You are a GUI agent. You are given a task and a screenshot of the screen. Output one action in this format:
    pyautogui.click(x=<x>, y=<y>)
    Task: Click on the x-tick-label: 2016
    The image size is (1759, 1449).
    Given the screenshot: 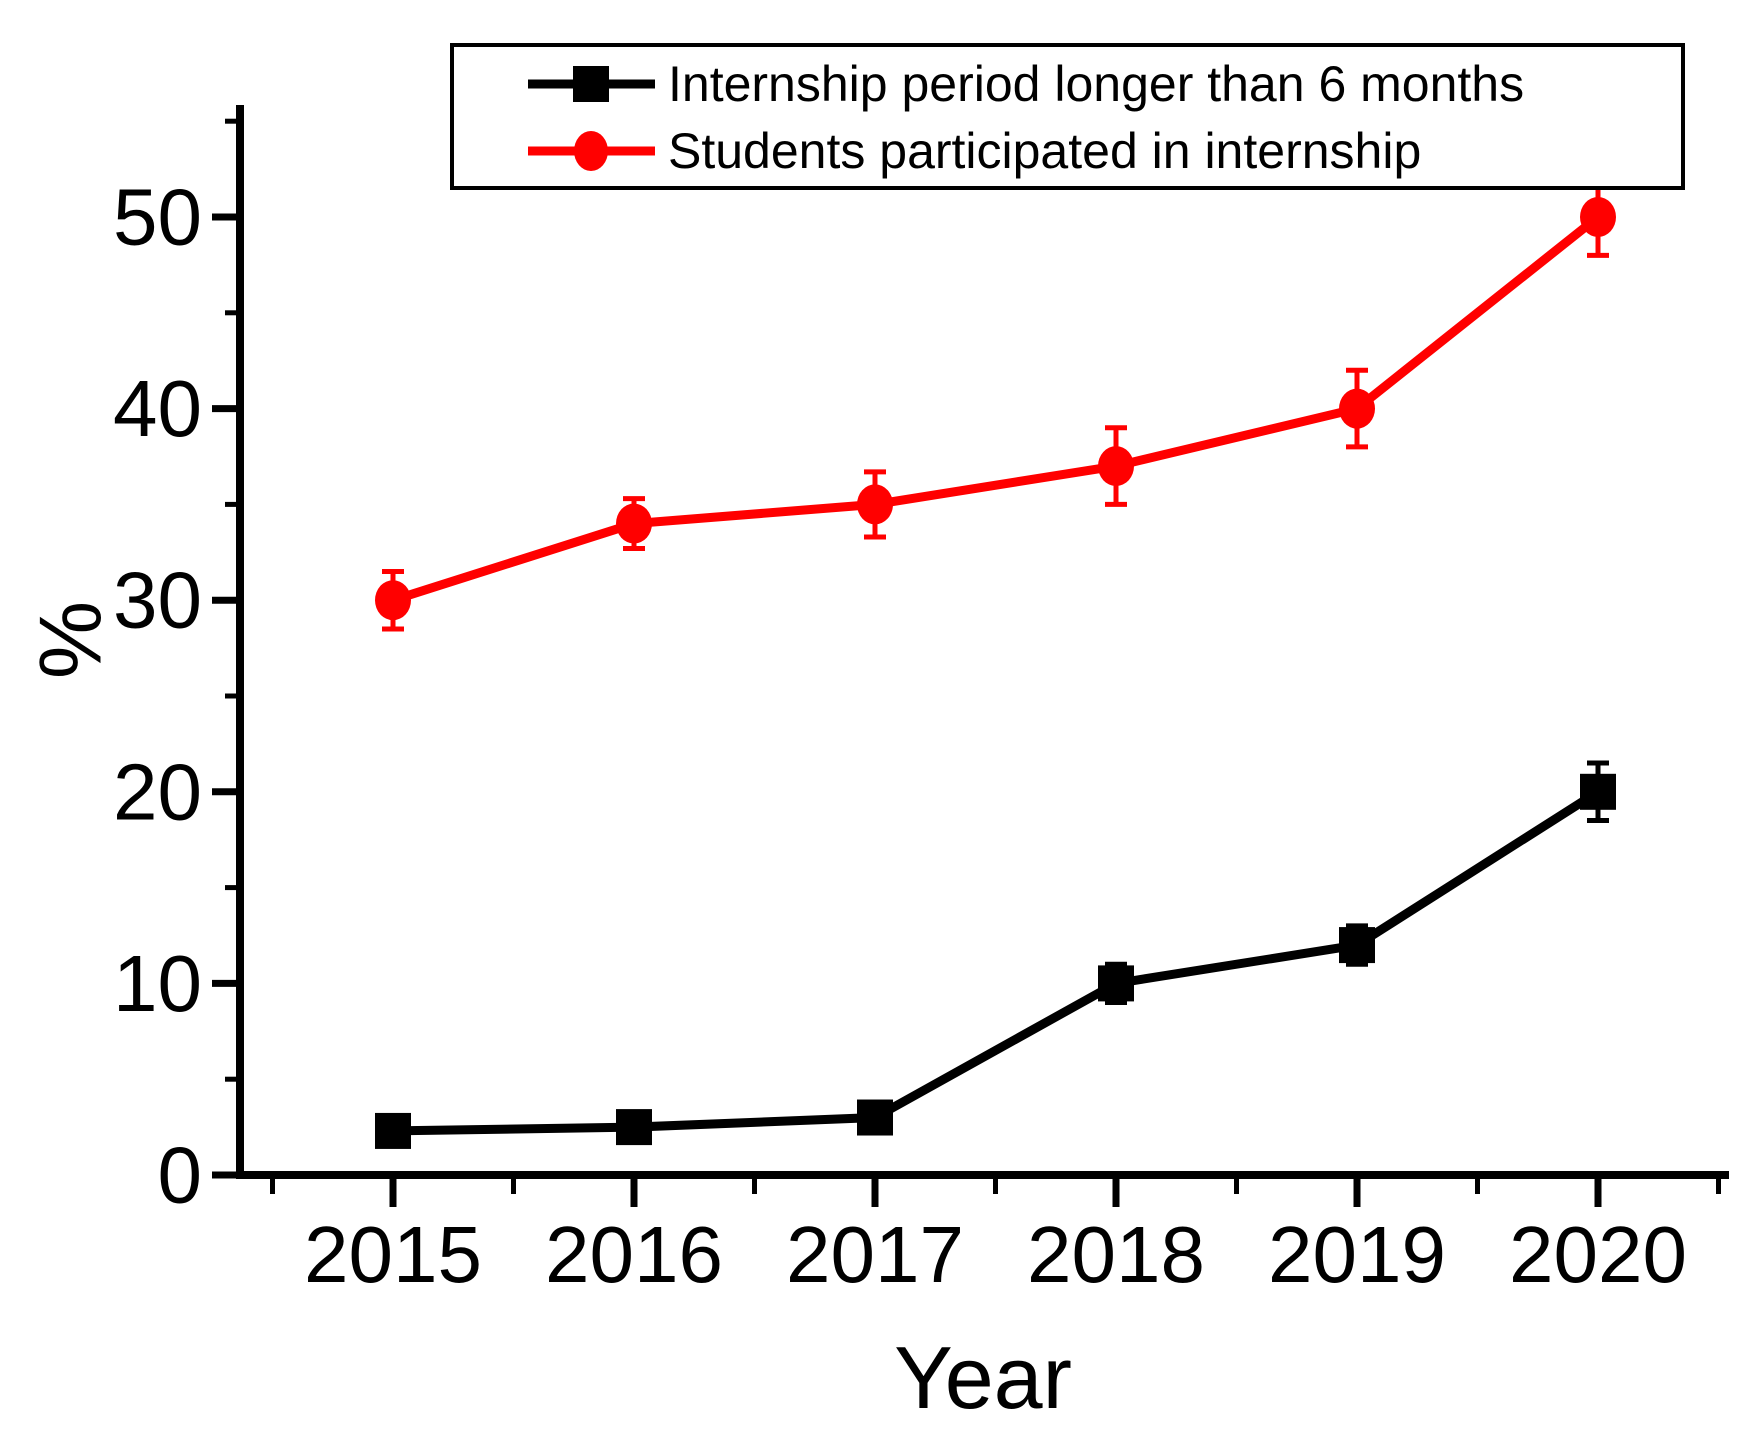 What is the action you would take?
    pyautogui.click(x=634, y=1254)
    